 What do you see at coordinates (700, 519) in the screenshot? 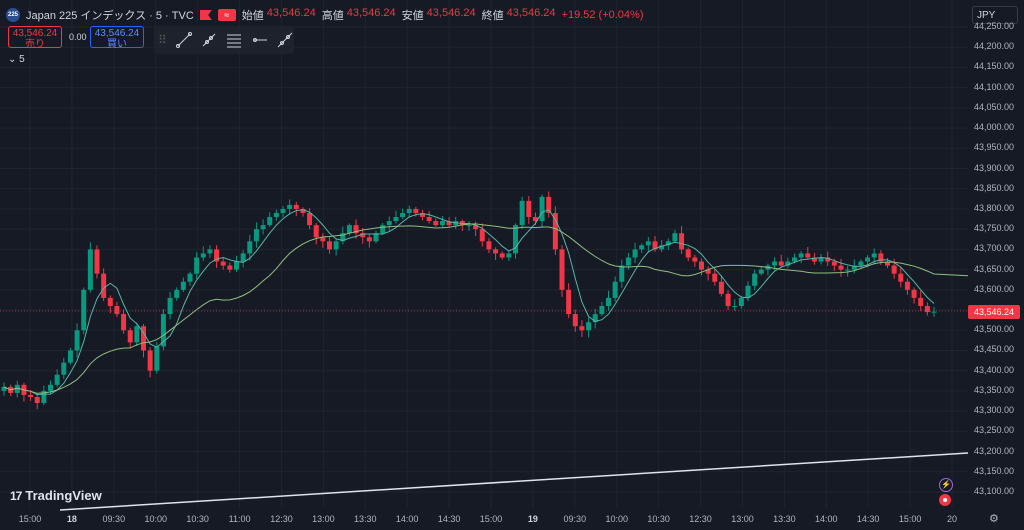
I see `x-tick-label: 12:30` at bounding box center [700, 519].